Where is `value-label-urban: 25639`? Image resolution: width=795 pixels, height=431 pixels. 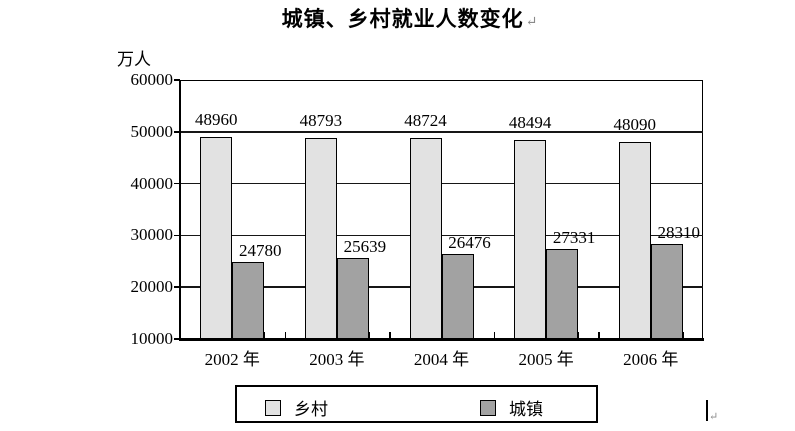
value-label-urban: 25639 is located at coordinates (365, 246).